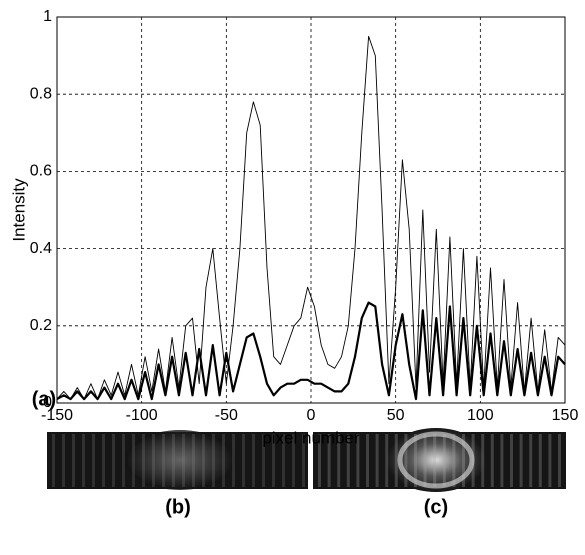 The width and height of the screenshot is (585, 555). Describe the element at coordinates (41, 171) in the screenshot. I see `y-tick-label: 0.6` at that location.